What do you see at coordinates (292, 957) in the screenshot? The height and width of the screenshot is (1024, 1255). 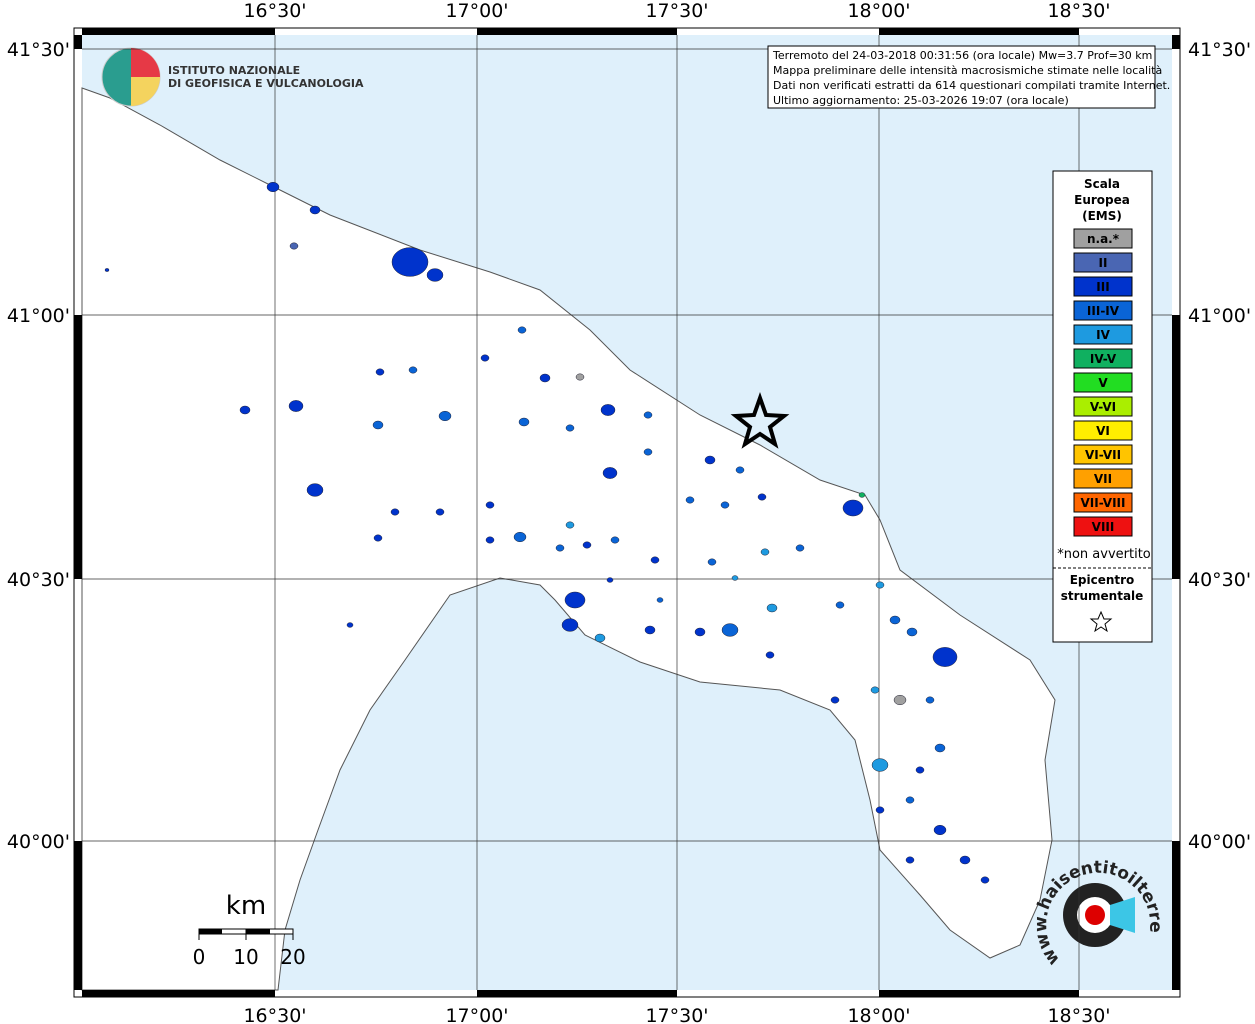 I see `scale-label: 20` at bounding box center [292, 957].